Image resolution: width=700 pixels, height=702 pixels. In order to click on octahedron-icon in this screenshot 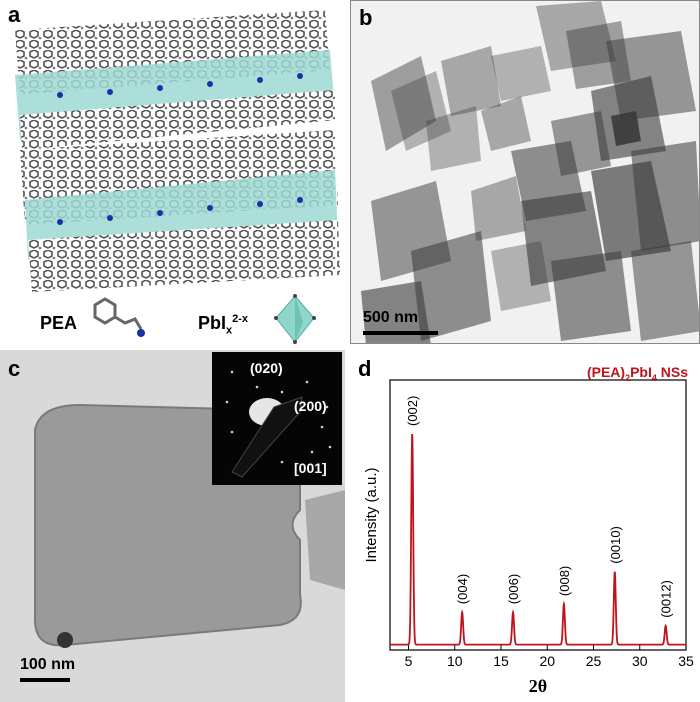, I will do `click(295, 319)`.